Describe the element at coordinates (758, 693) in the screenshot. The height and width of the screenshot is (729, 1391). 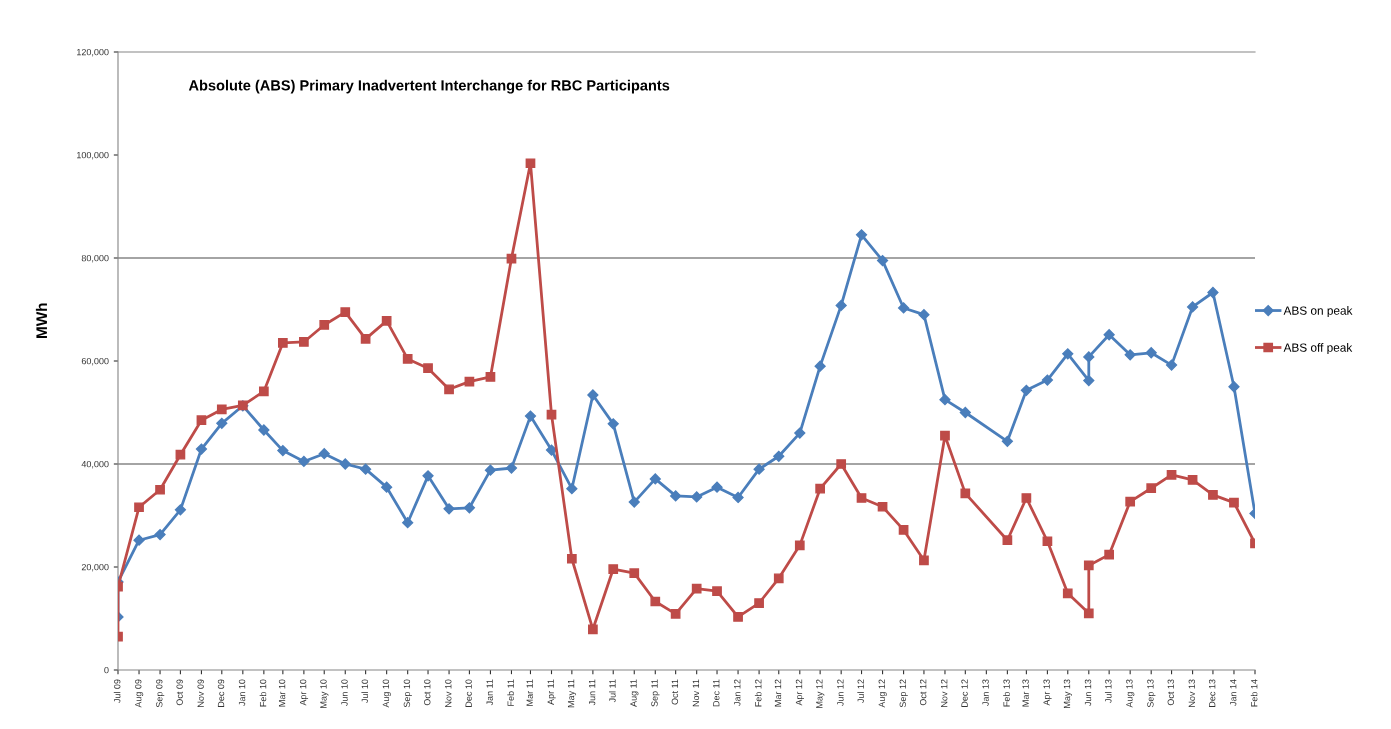
I see `x-tick-label: Feb 12` at that location.